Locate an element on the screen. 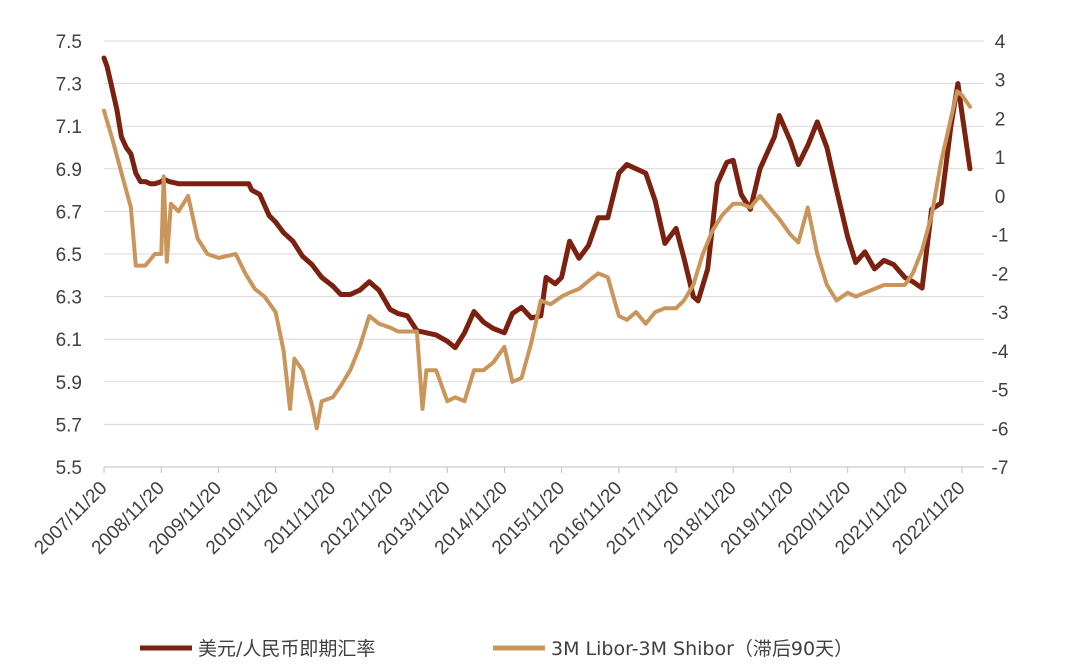 The width and height of the screenshot is (1076, 671). y-left-tick-label: 7.3 is located at coordinates (69, 85).